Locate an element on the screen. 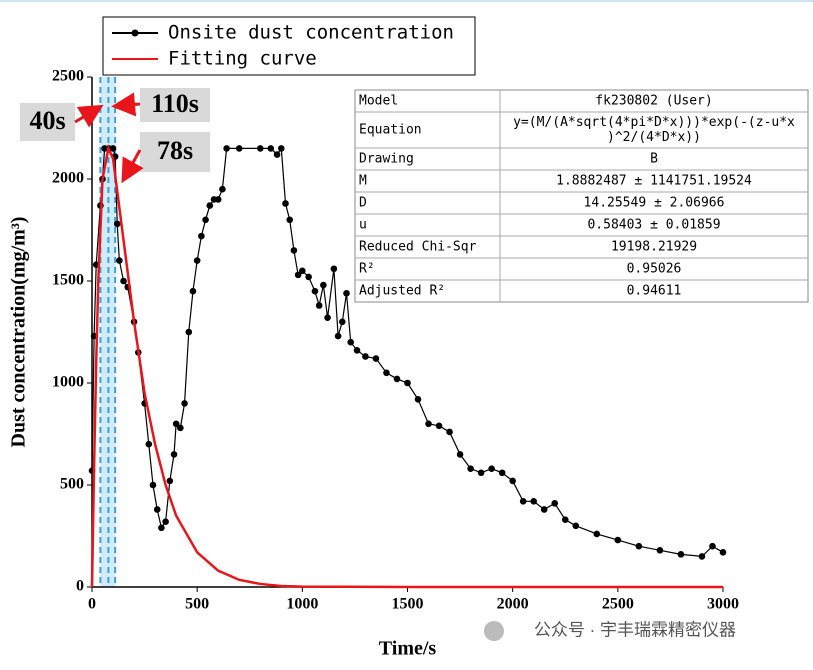  x-tick-label: 1500 is located at coordinates (408, 604).